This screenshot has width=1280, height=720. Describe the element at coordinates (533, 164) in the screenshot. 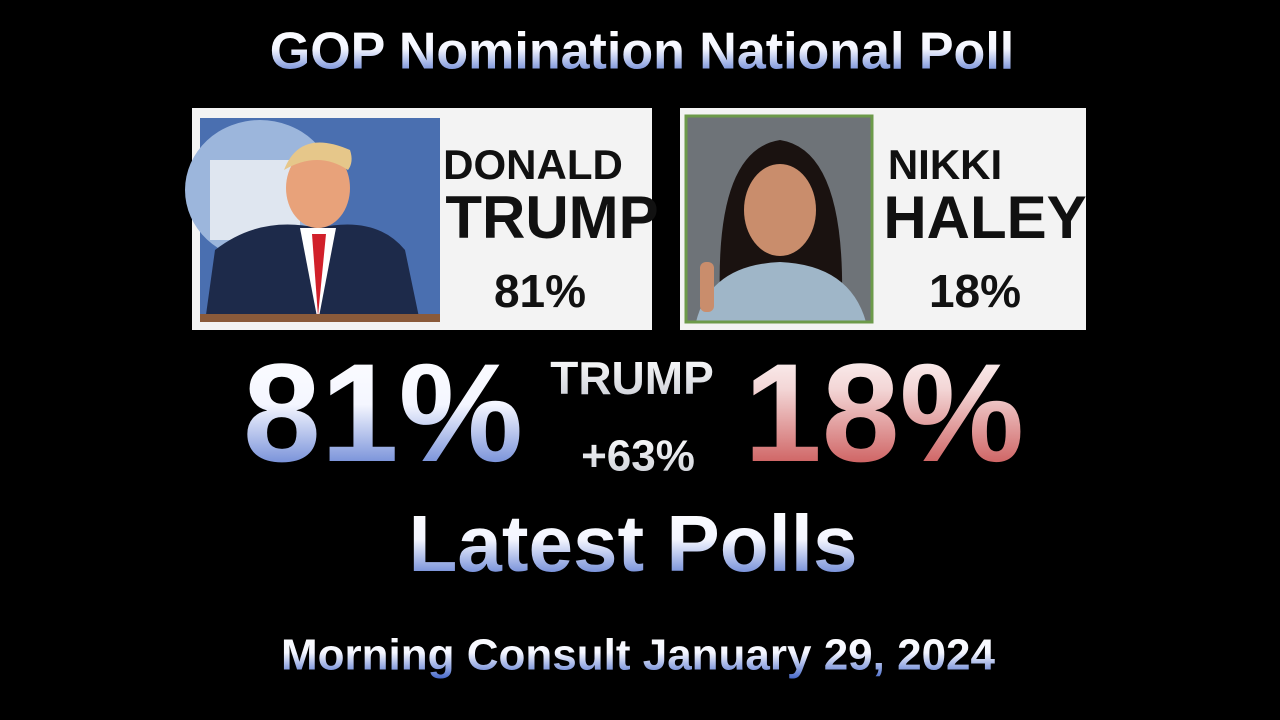

I see `first-name: DONALD` at that location.